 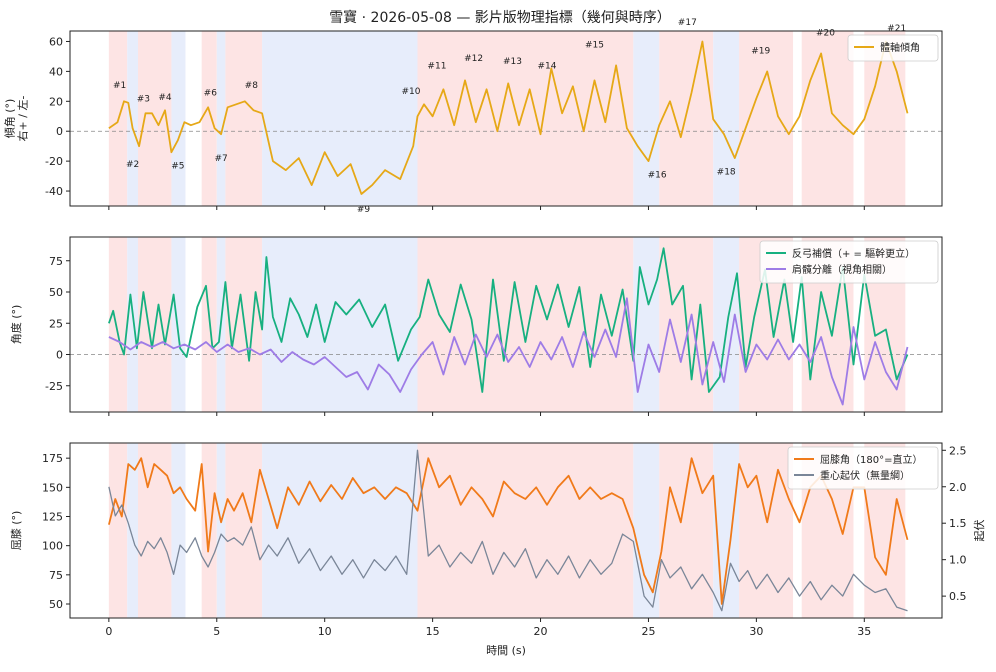 I want to click on swing-marker-label: #4, so click(x=165, y=98).